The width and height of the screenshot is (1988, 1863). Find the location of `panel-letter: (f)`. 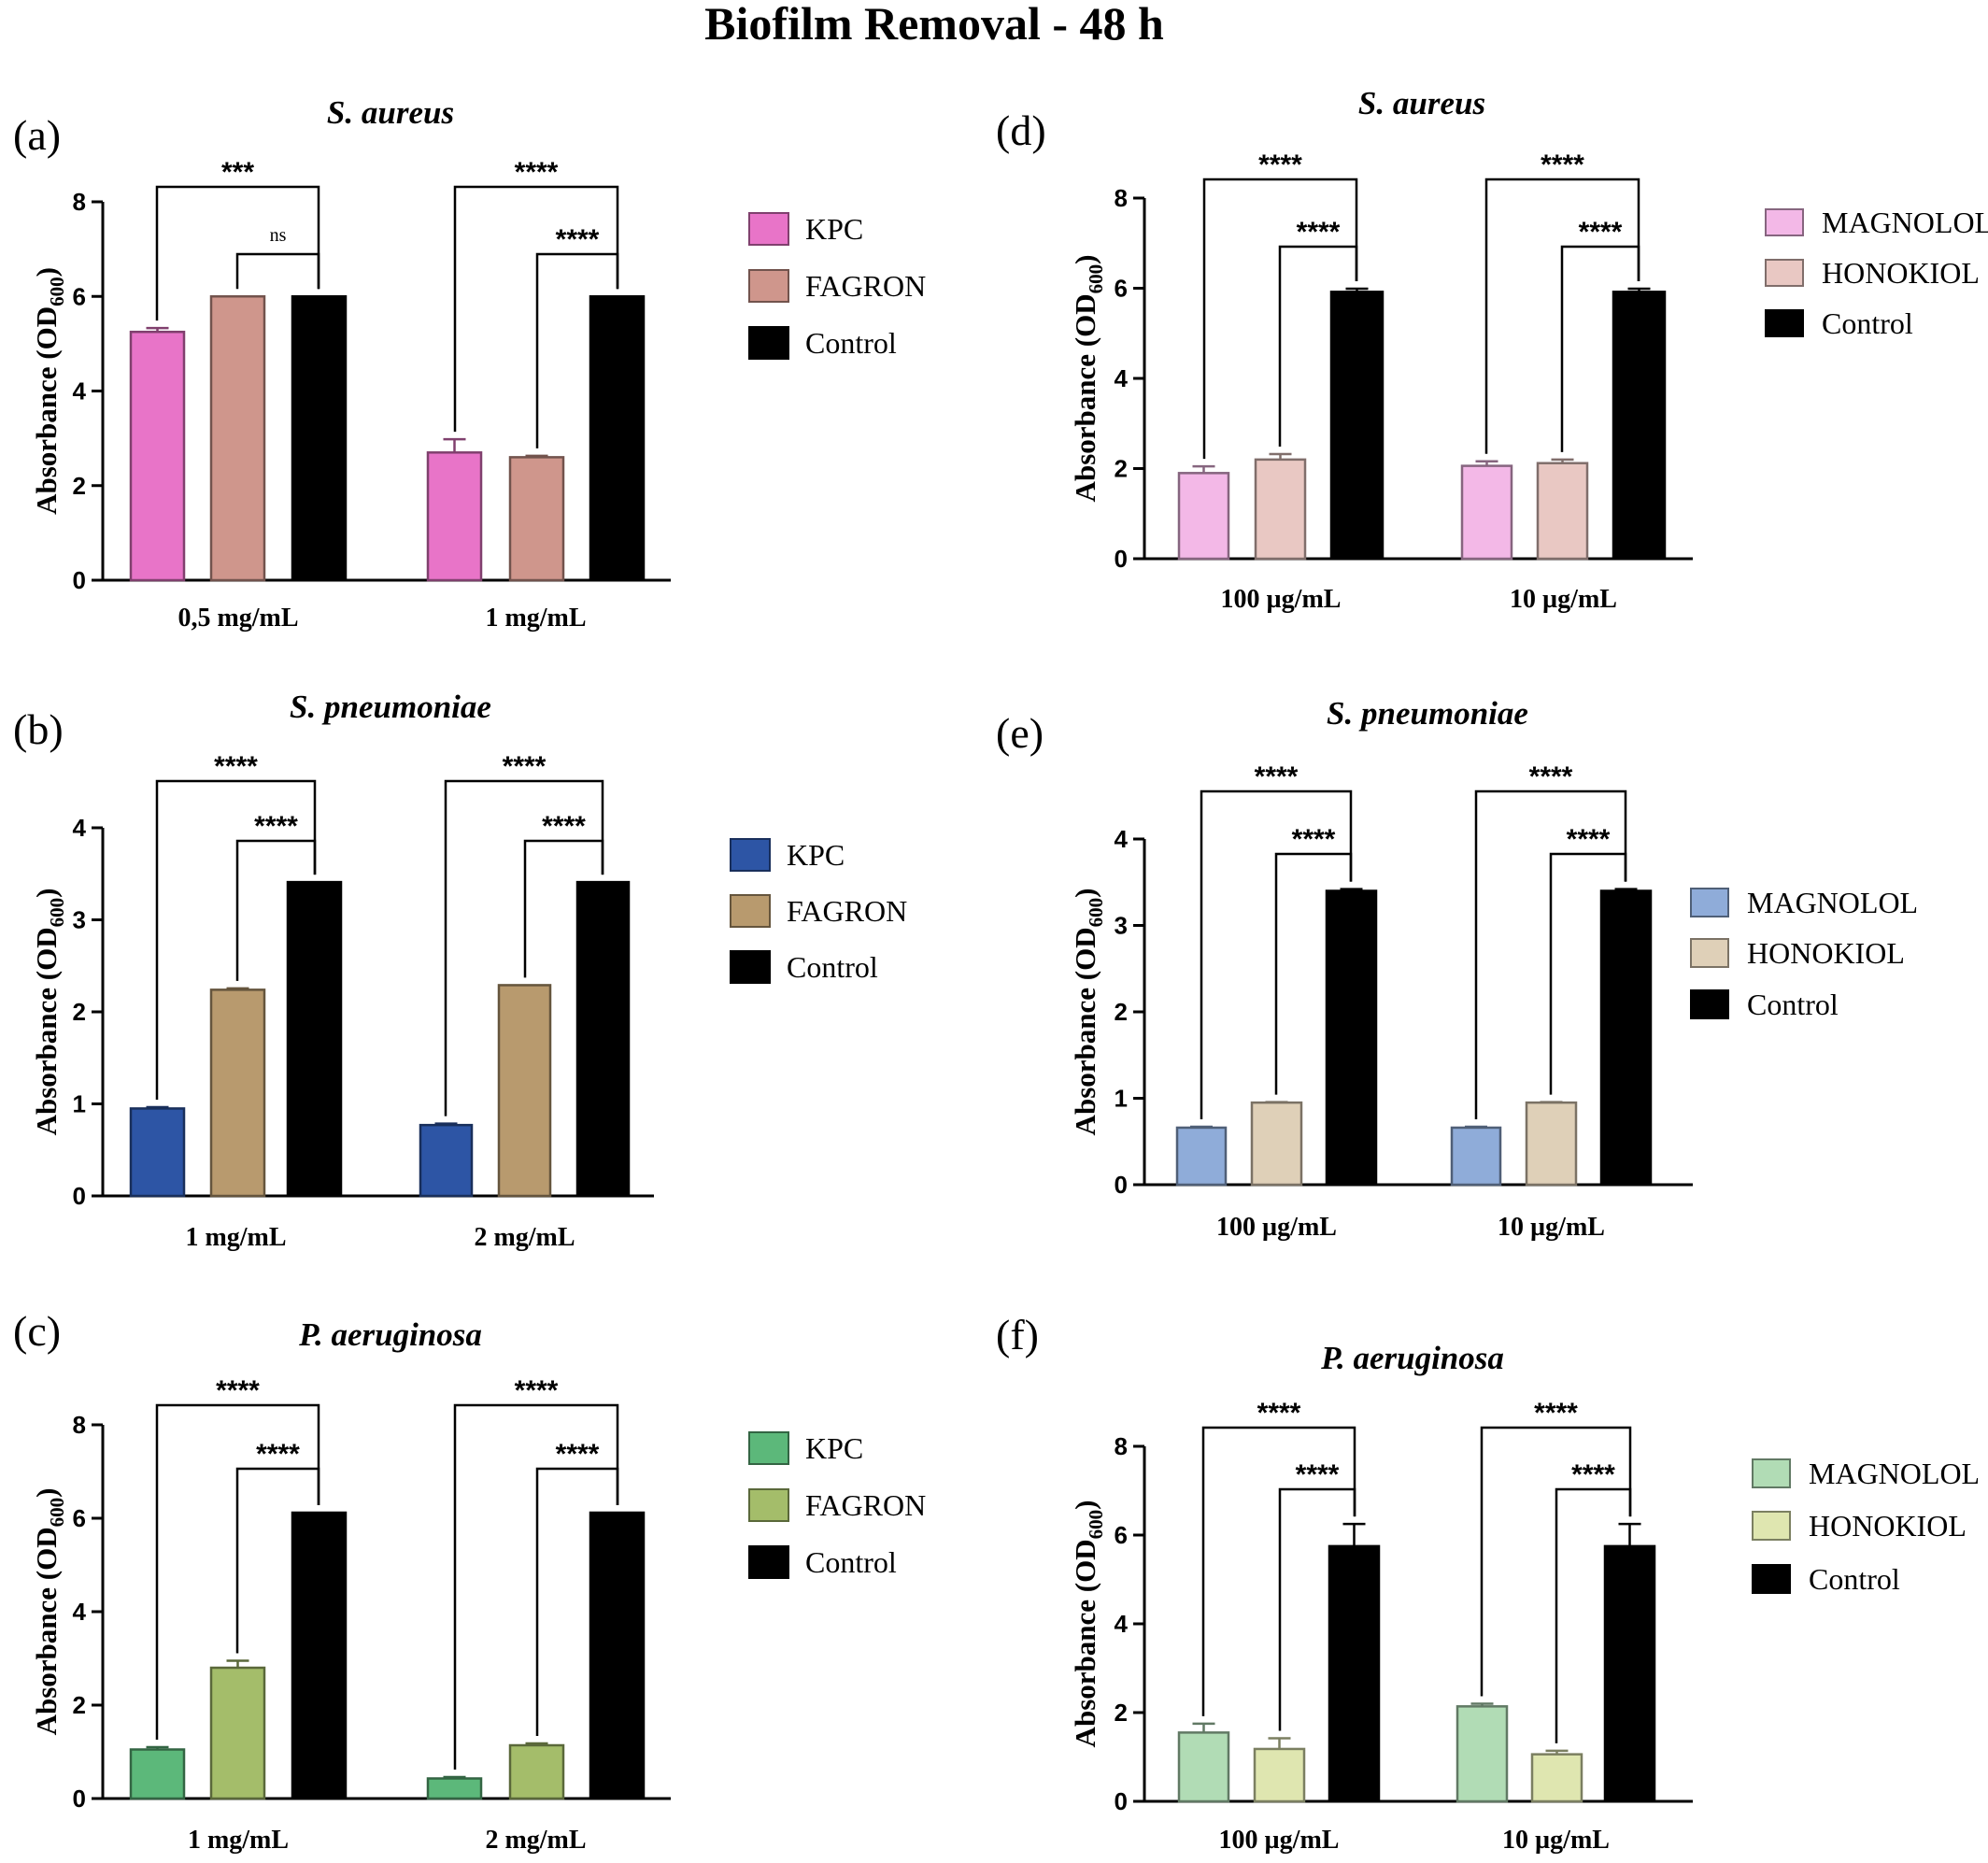

panel-letter: (f) is located at coordinates (1017, 1334).